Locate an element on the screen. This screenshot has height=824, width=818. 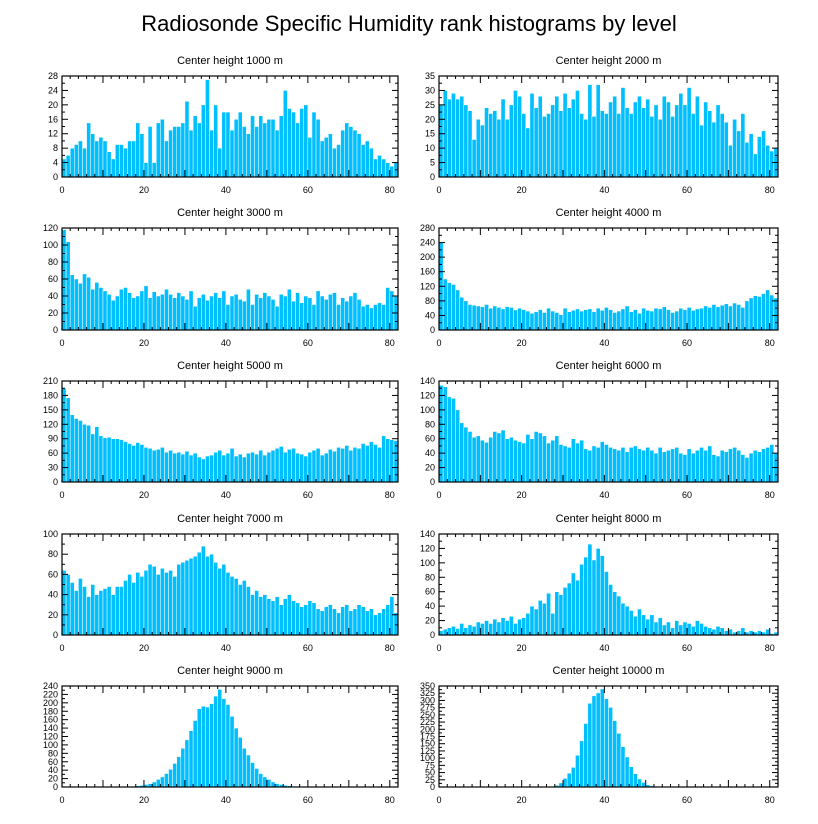
y-tick-label: 100 is located at coordinates (50, 534).